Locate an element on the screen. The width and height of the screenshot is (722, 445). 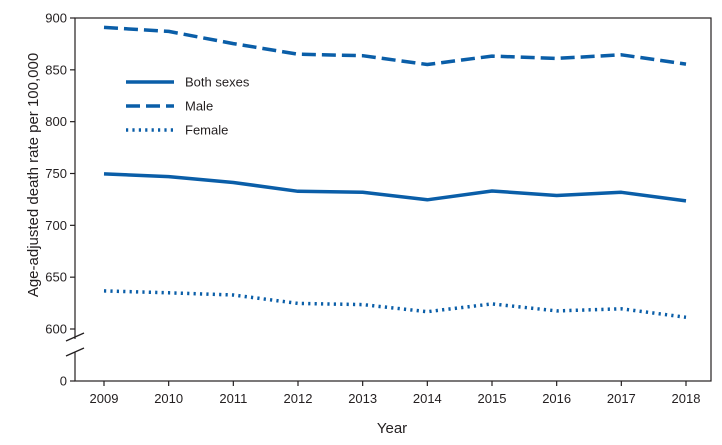
legend-label-female: Female is located at coordinates (206, 130).